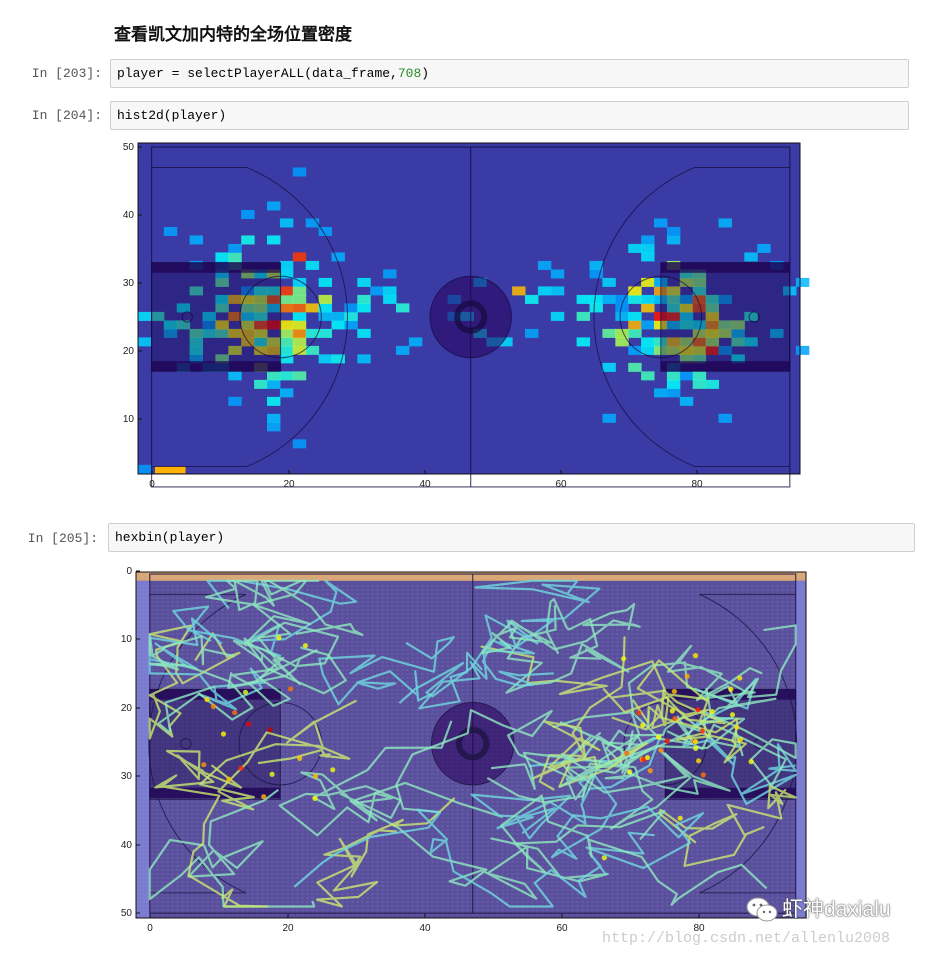 The height and width of the screenshot is (956, 935). What do you see at coordinates (509, 115) in the screenshot?
I see `code-cell-204: hist2d(player)` at bounding box center [509, 115].